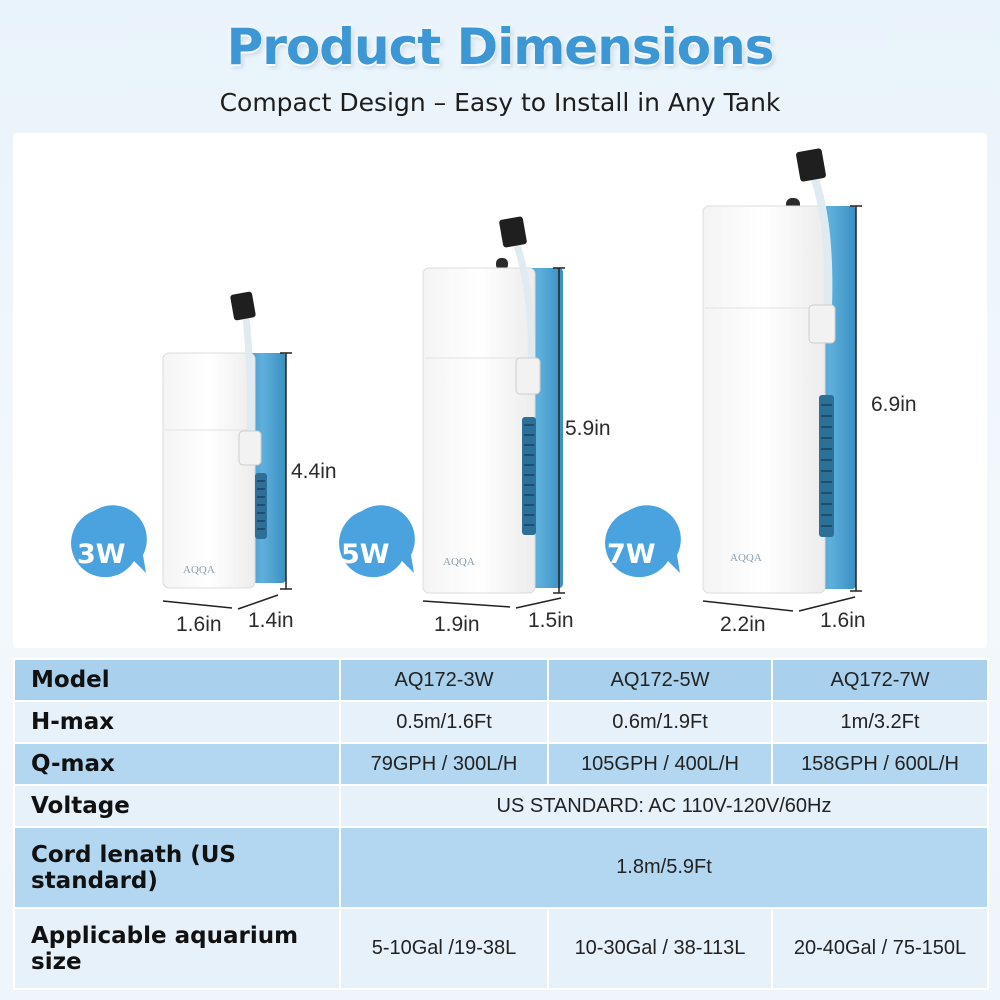 The width and height of the screenshot is (1000, 1000). I want to click on spec-label: Applicable aquarium size, so click(177, 948).